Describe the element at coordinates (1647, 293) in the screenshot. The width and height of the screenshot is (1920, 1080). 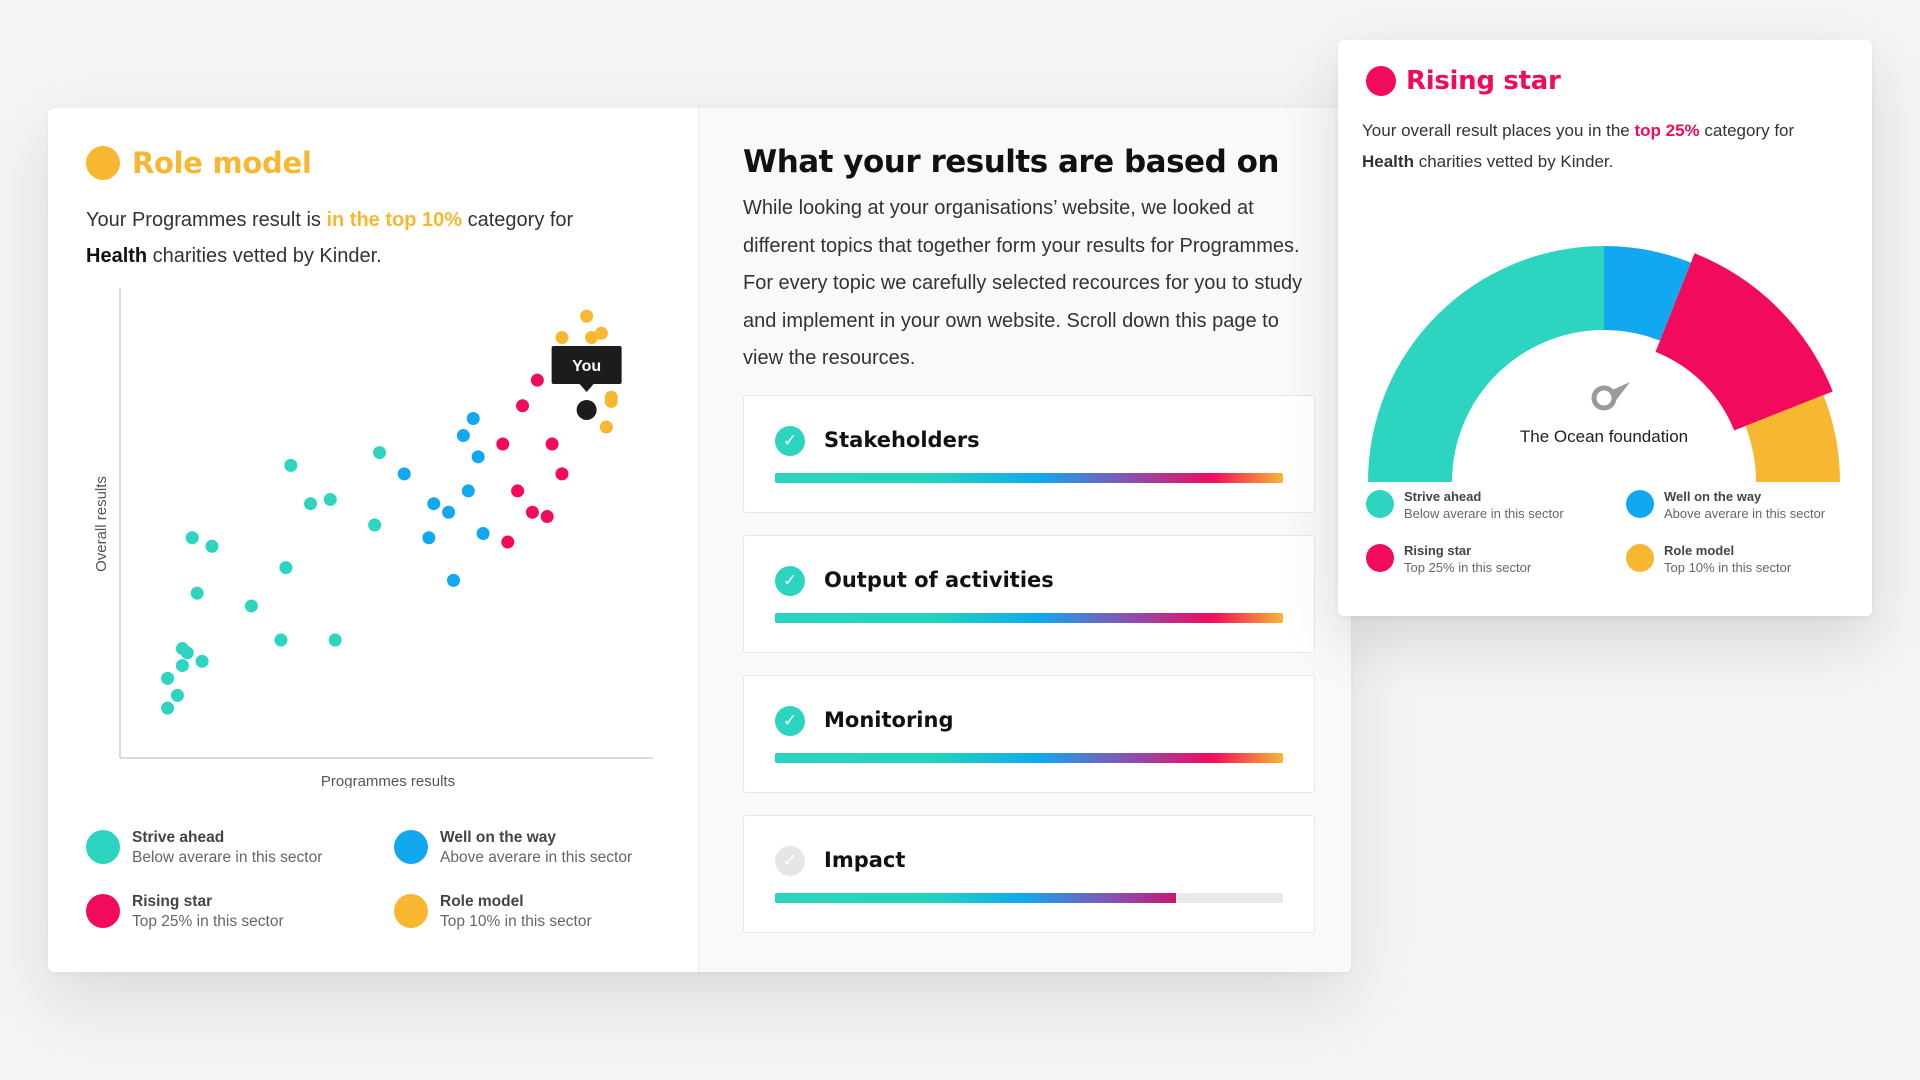
I see `gauge-segment-well-on-the-way` at that location.